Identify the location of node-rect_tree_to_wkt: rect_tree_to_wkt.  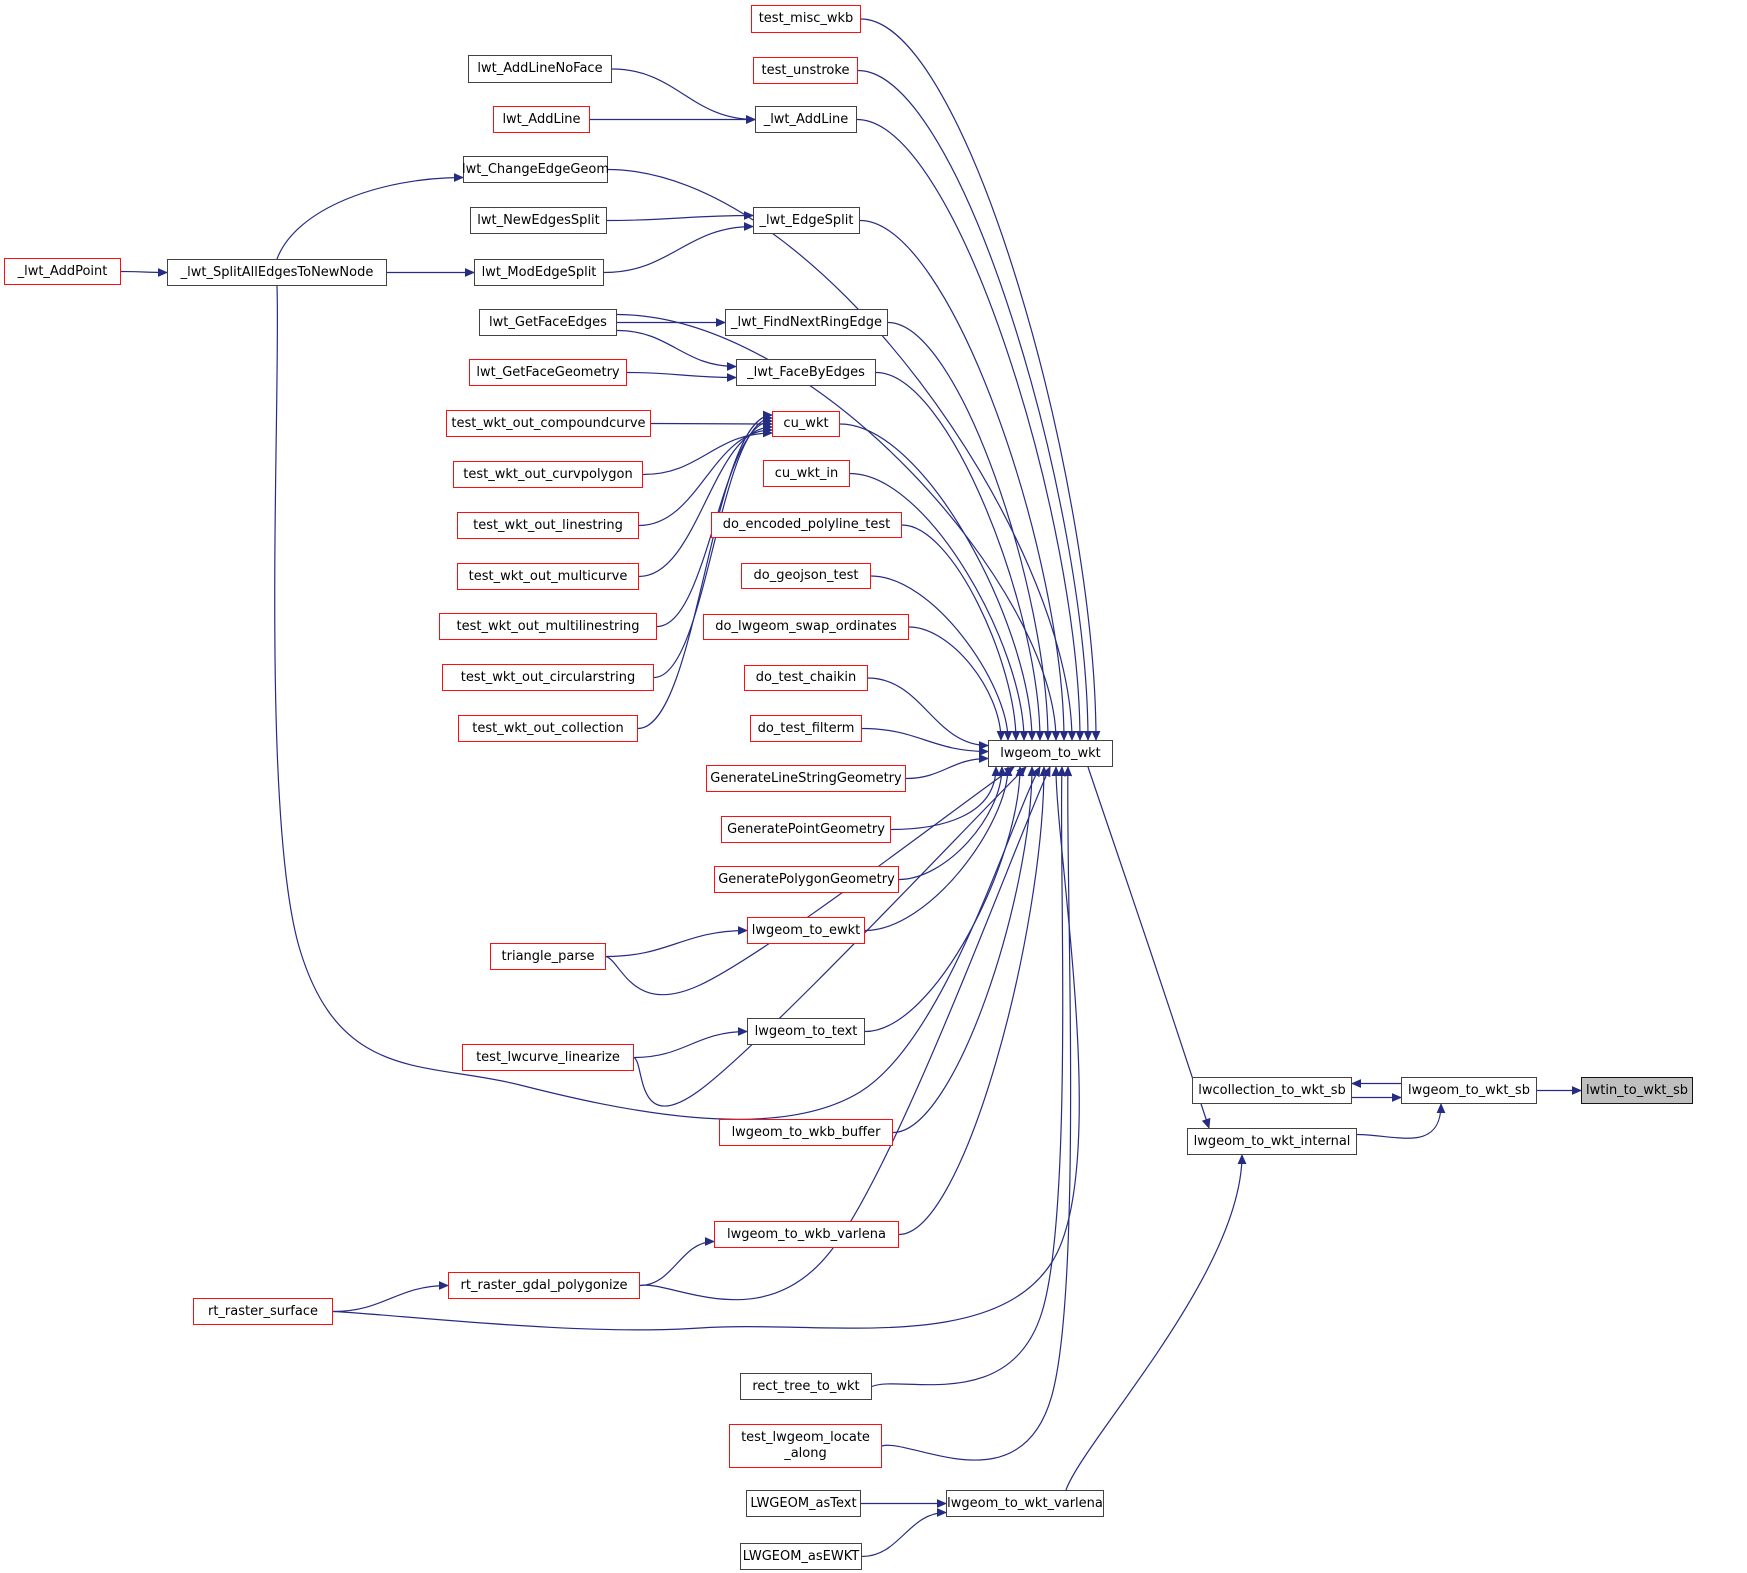
(806, 1386).